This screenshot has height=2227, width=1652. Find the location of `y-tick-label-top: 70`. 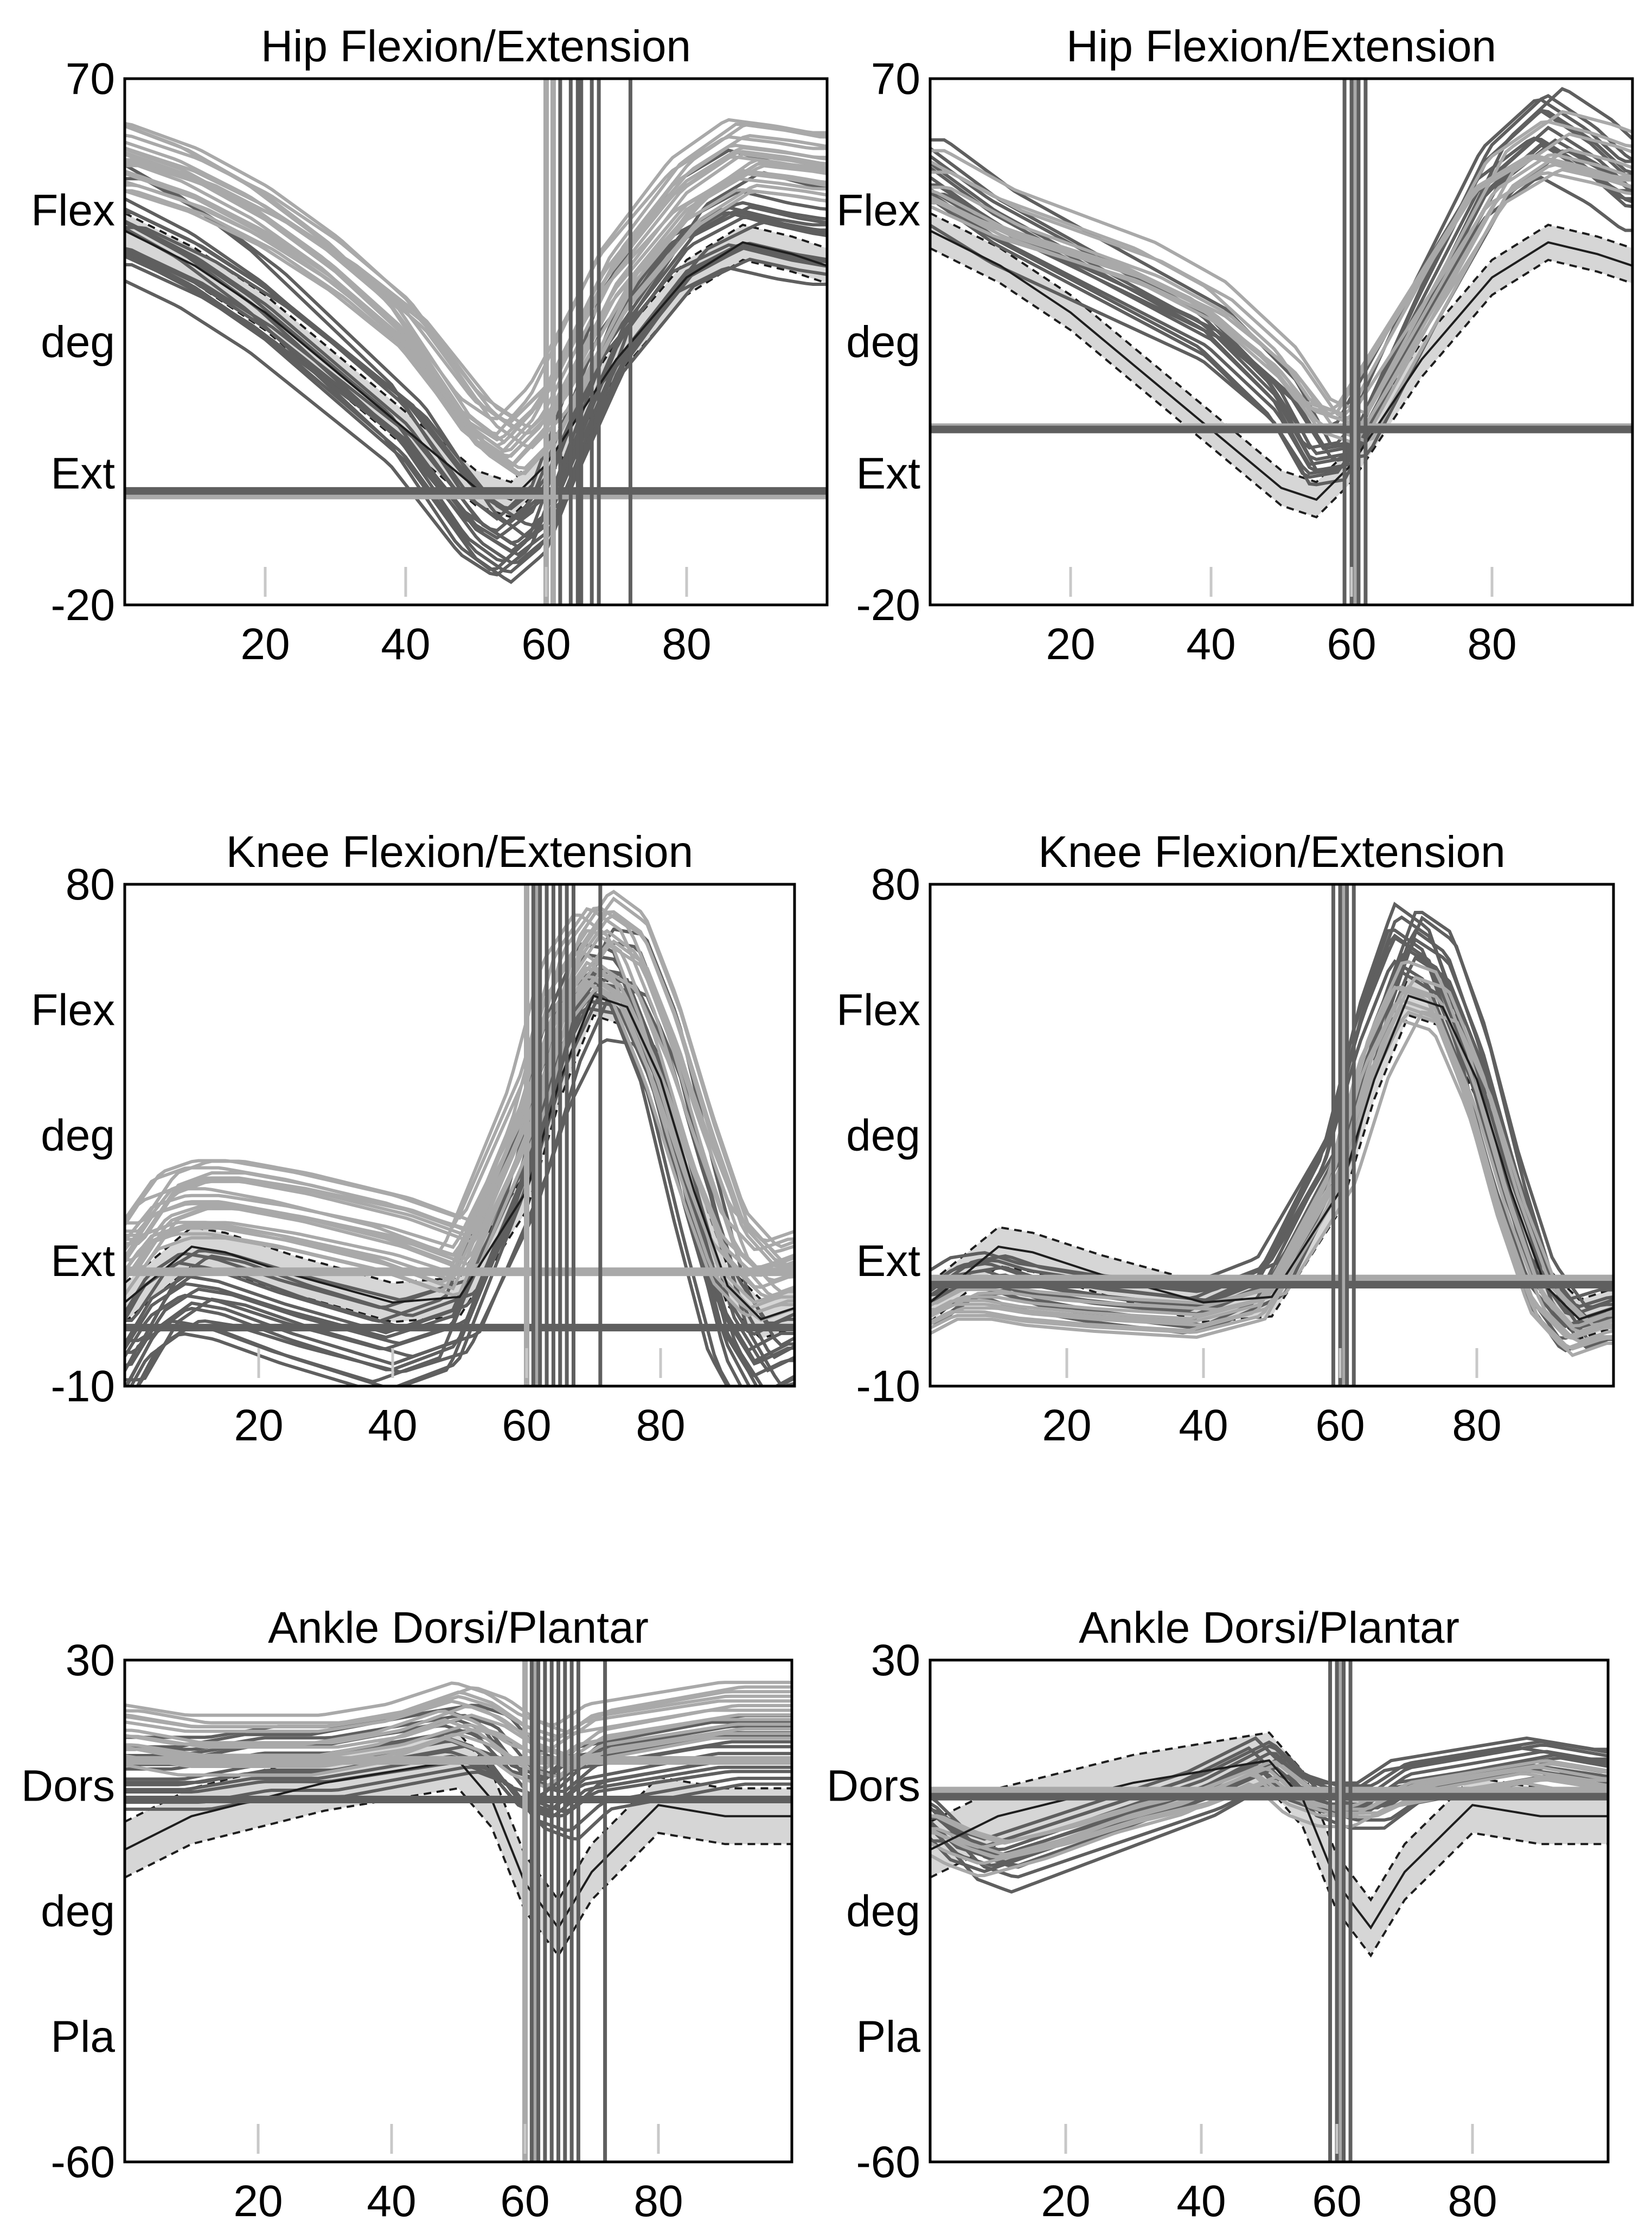

y-tick-label-top: 70 is located at coordinates (90, 79).